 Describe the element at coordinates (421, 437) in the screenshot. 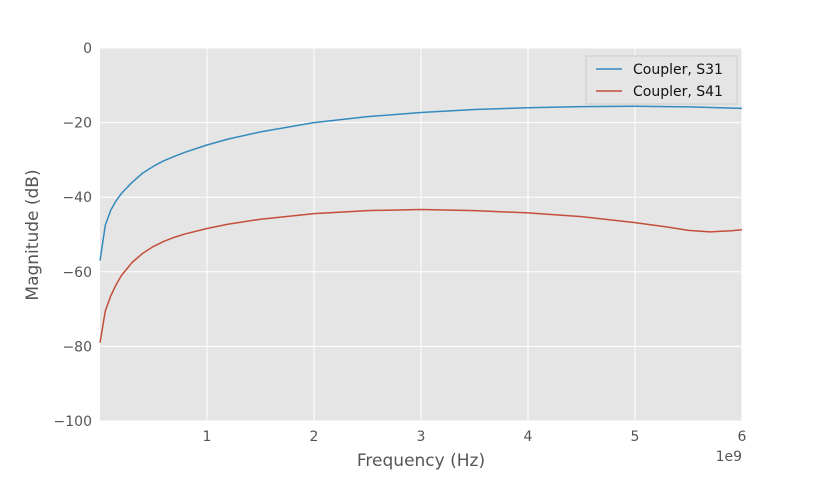

I see `x-tick-label: 3` at that location.